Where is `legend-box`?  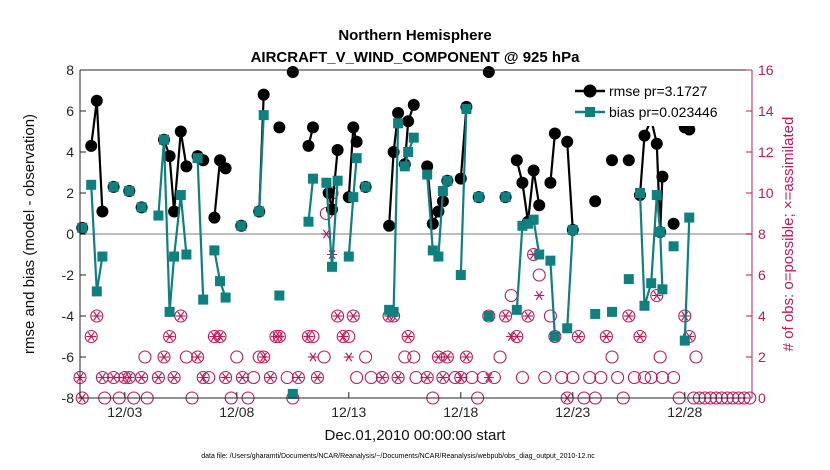 legend-box is located at coordinates (655, 102).